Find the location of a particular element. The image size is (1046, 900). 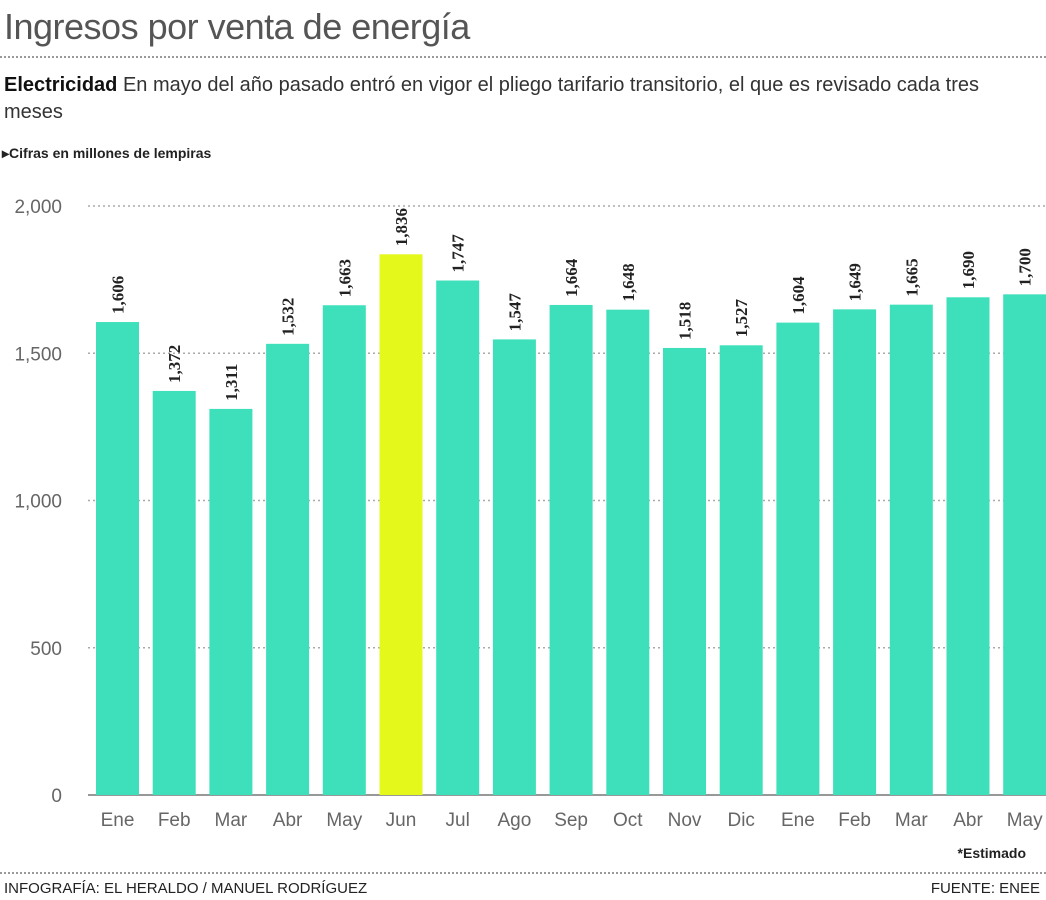

unit-note: ▸Cifras en millones de lempiras is located at coordinates (106, 153).